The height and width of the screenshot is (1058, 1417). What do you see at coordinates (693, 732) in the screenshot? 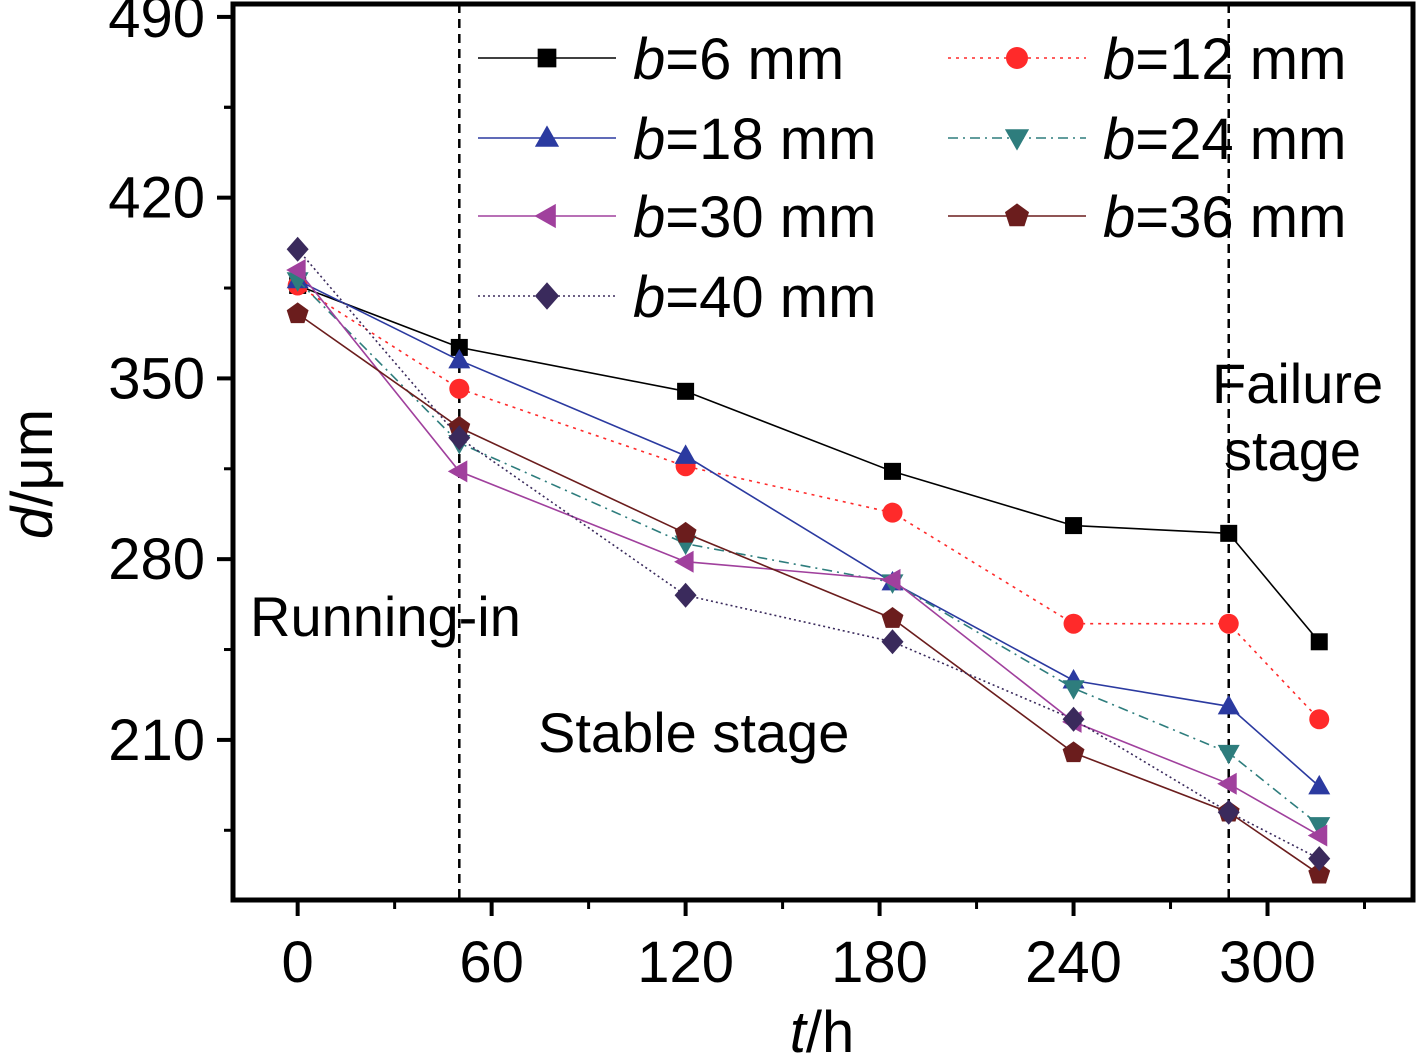
I see `annotation-stable-stage: Stable stage` at bounding box center [693, 732].